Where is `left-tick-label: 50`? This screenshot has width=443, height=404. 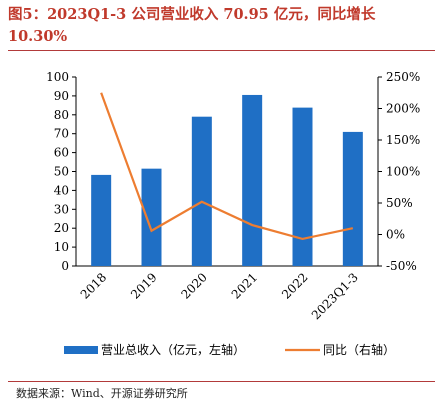 left-tick-label: 50 is located at coordinates (61, 172).